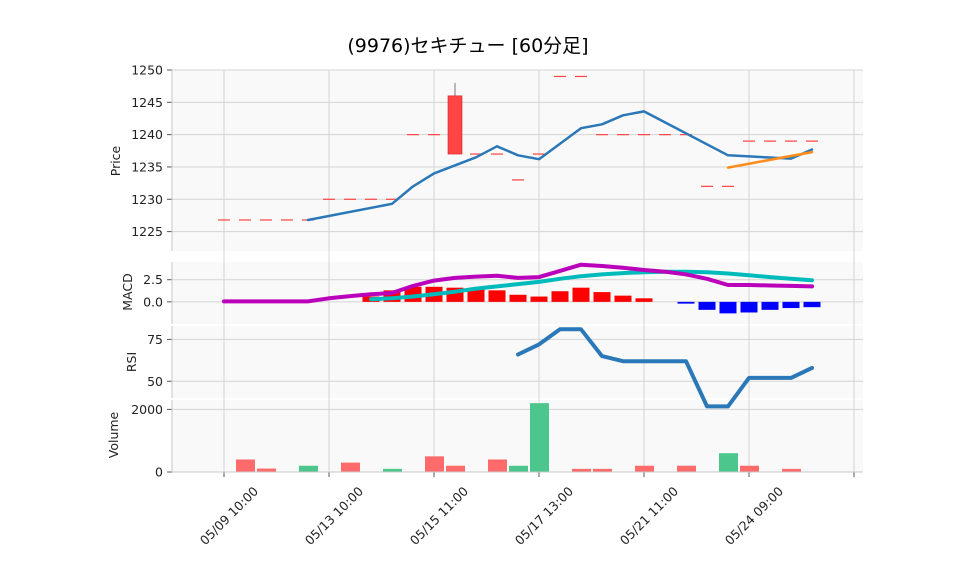 The image size is (958, 575). I want to click on x-tick-label: 05/24 09:00, so click(754, 515).